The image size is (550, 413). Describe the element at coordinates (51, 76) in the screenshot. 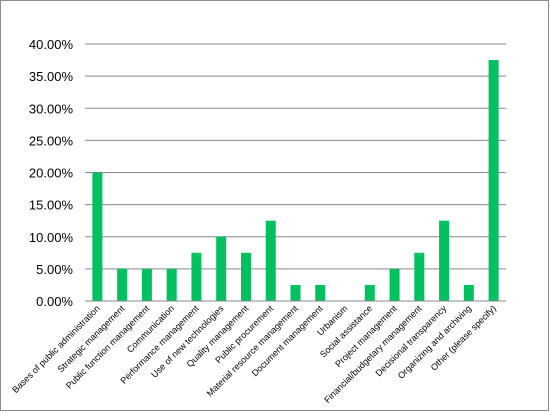

I see `y-tick-label: 35.00%` at that location.